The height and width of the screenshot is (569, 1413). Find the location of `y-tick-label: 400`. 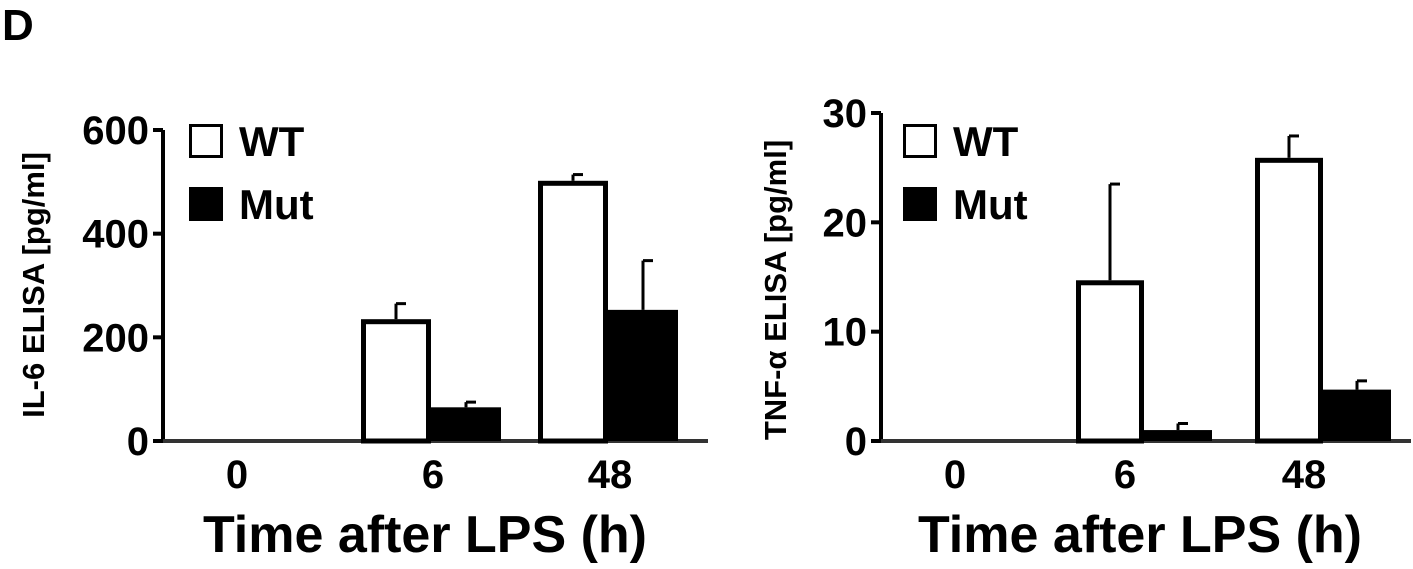

y-tick-label: 400 is located at coordinates (115, 235).